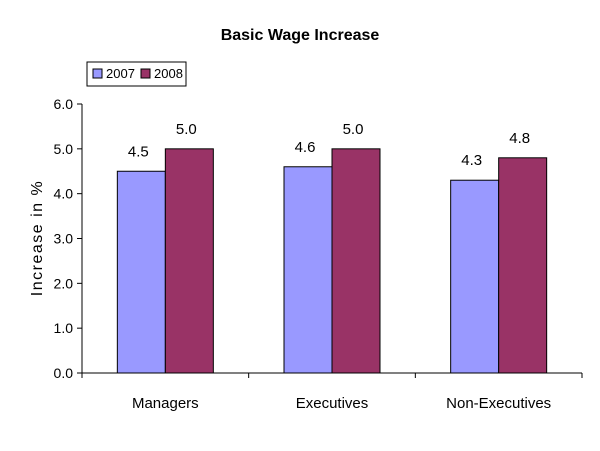 Image resolution: width=600 pixels, height=451 pixels. Describe the element at coordinates (332, 403) in the screenshot. I see `x-tick-label-executives: Executives` at that location.